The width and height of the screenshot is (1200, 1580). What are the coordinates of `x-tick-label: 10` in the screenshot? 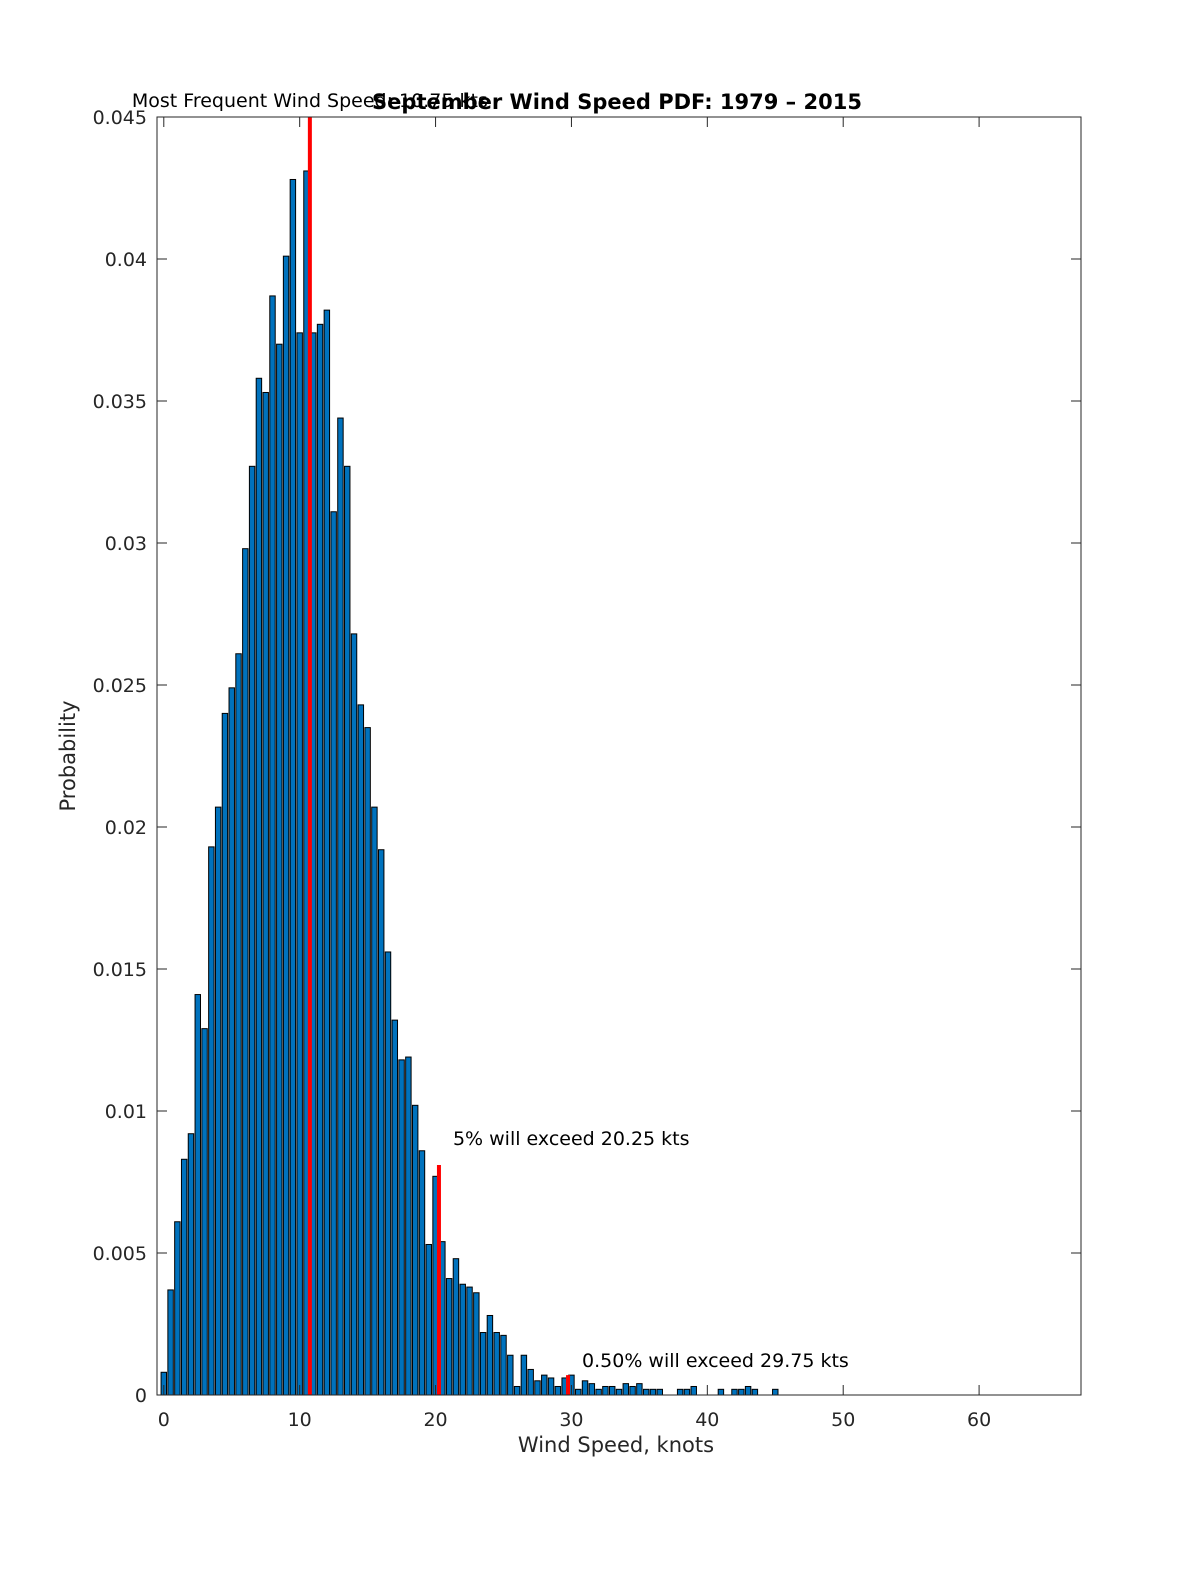 It's located at (300, 1420).